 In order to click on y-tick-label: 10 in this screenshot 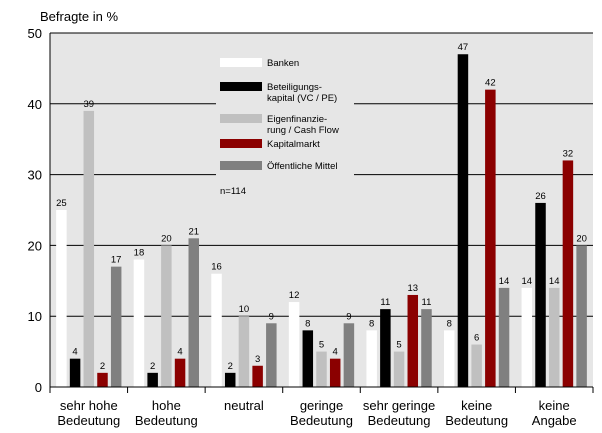, I will do `click(35, 316)`.